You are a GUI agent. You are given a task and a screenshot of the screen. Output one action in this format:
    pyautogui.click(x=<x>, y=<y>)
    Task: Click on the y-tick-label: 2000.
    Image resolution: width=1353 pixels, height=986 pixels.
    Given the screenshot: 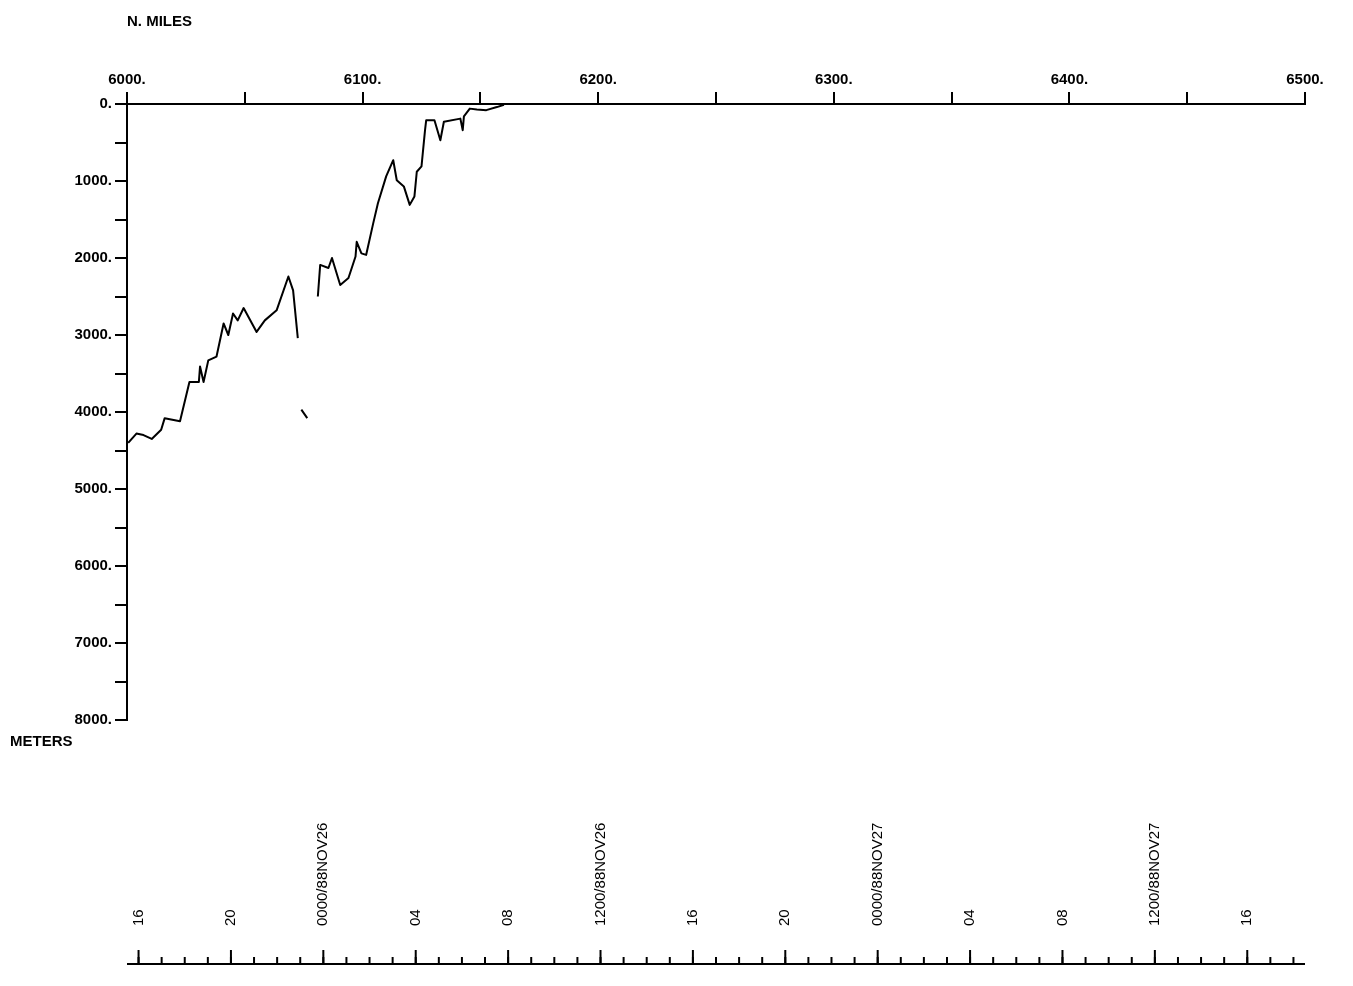 What is the action you would take?
    pyautogui.click(x=93, y=257)
    